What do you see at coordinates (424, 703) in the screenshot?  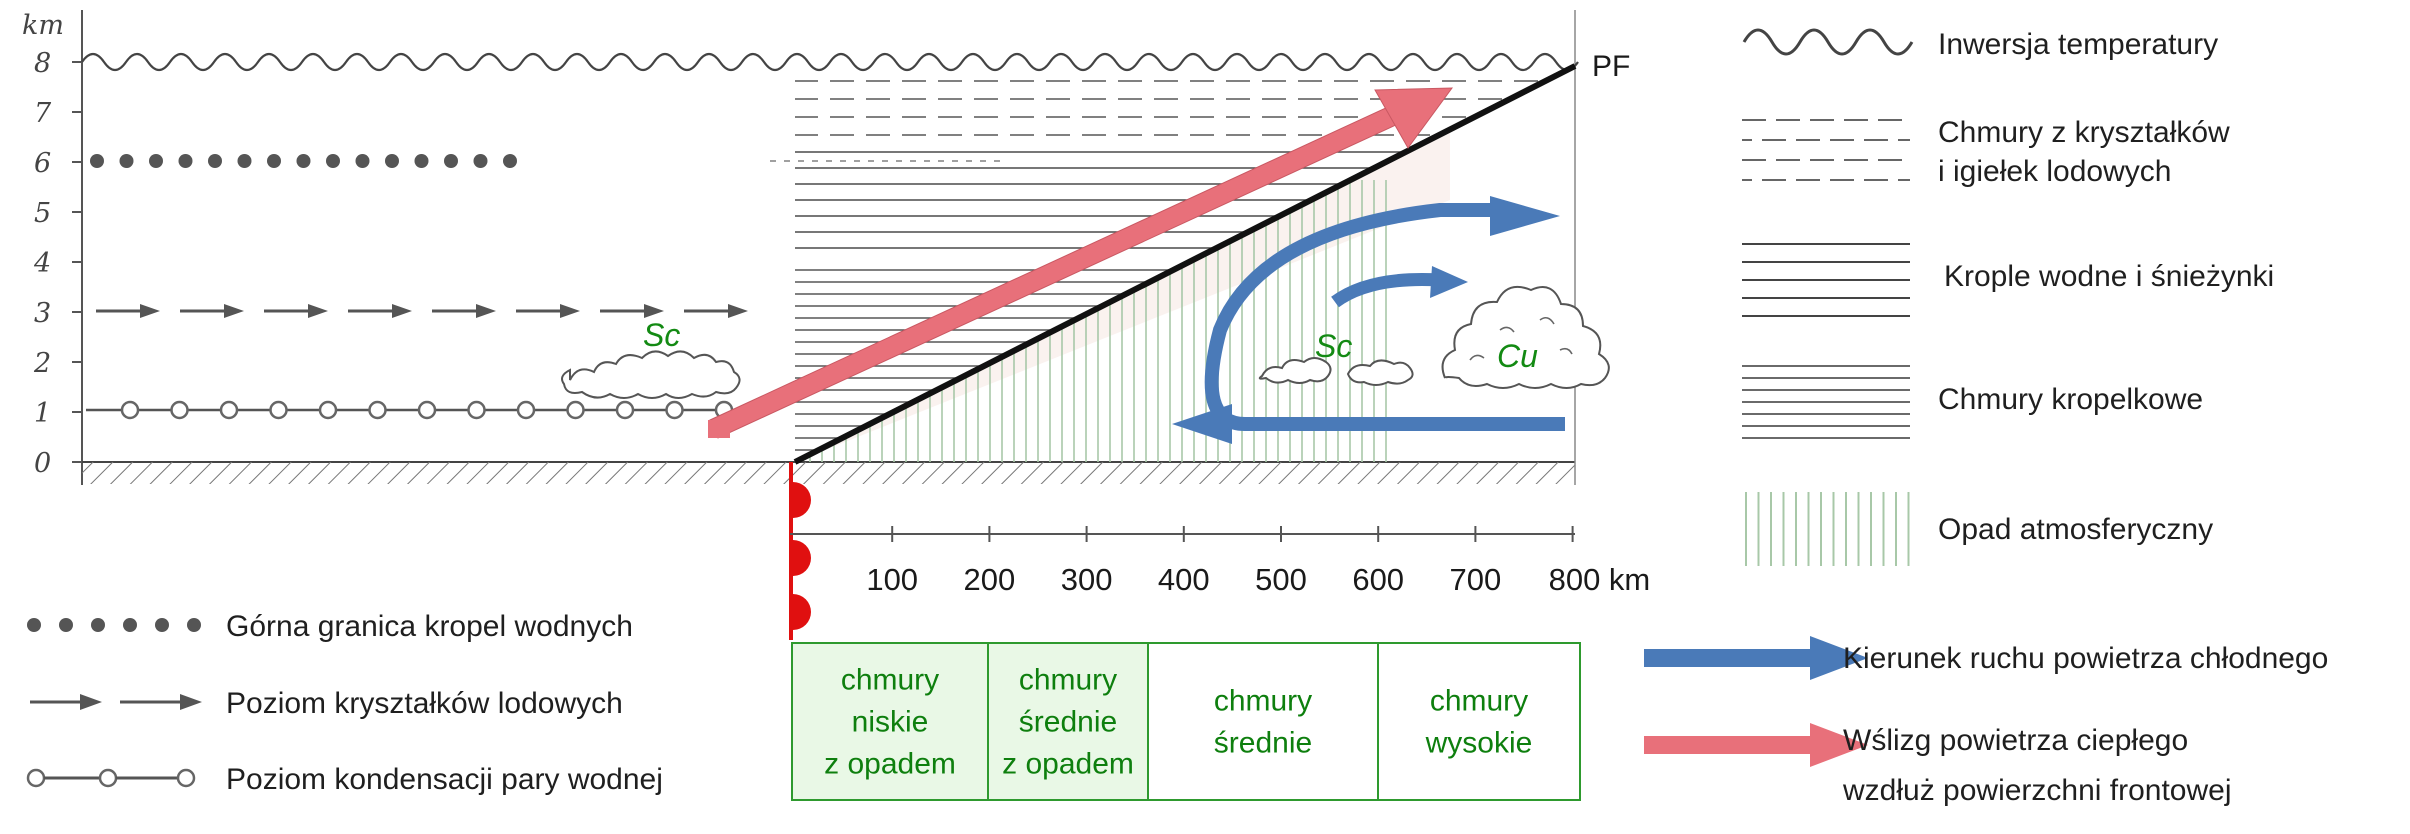 I see `legend-ice-level: Poziom kryształków lodowych` at bounding box center [424, 703].